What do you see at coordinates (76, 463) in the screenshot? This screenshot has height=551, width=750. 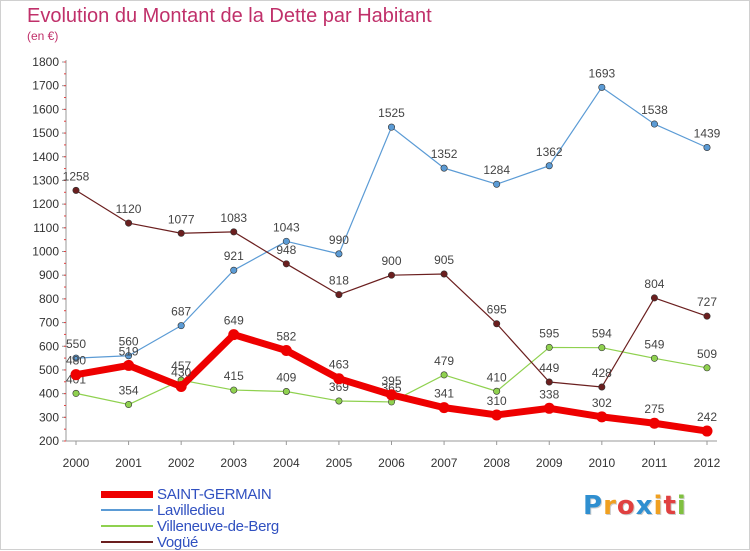 I see `x-tick-label: 2000` at bounding box center [76, 463].